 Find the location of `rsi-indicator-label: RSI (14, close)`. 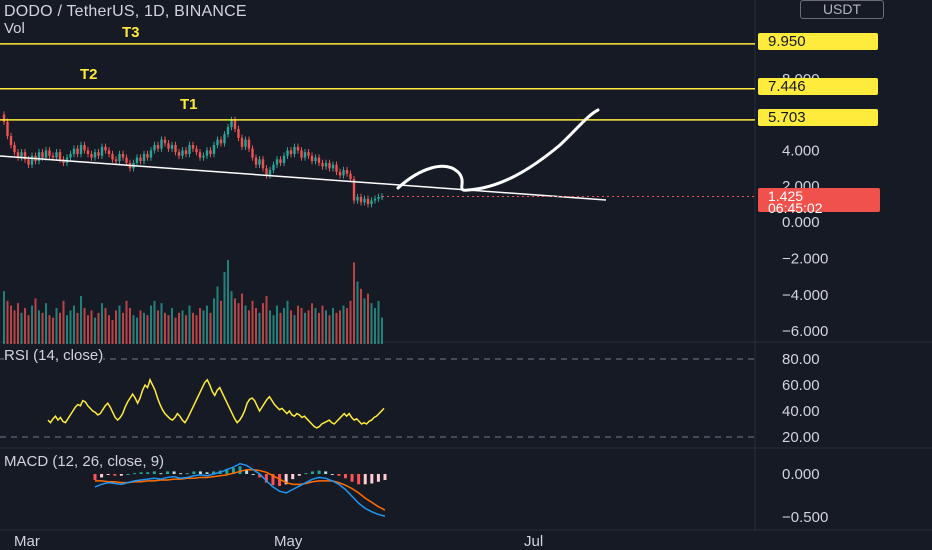

rsi-indicator-label: RSI (14, close) is located at coordinates (54, 355).